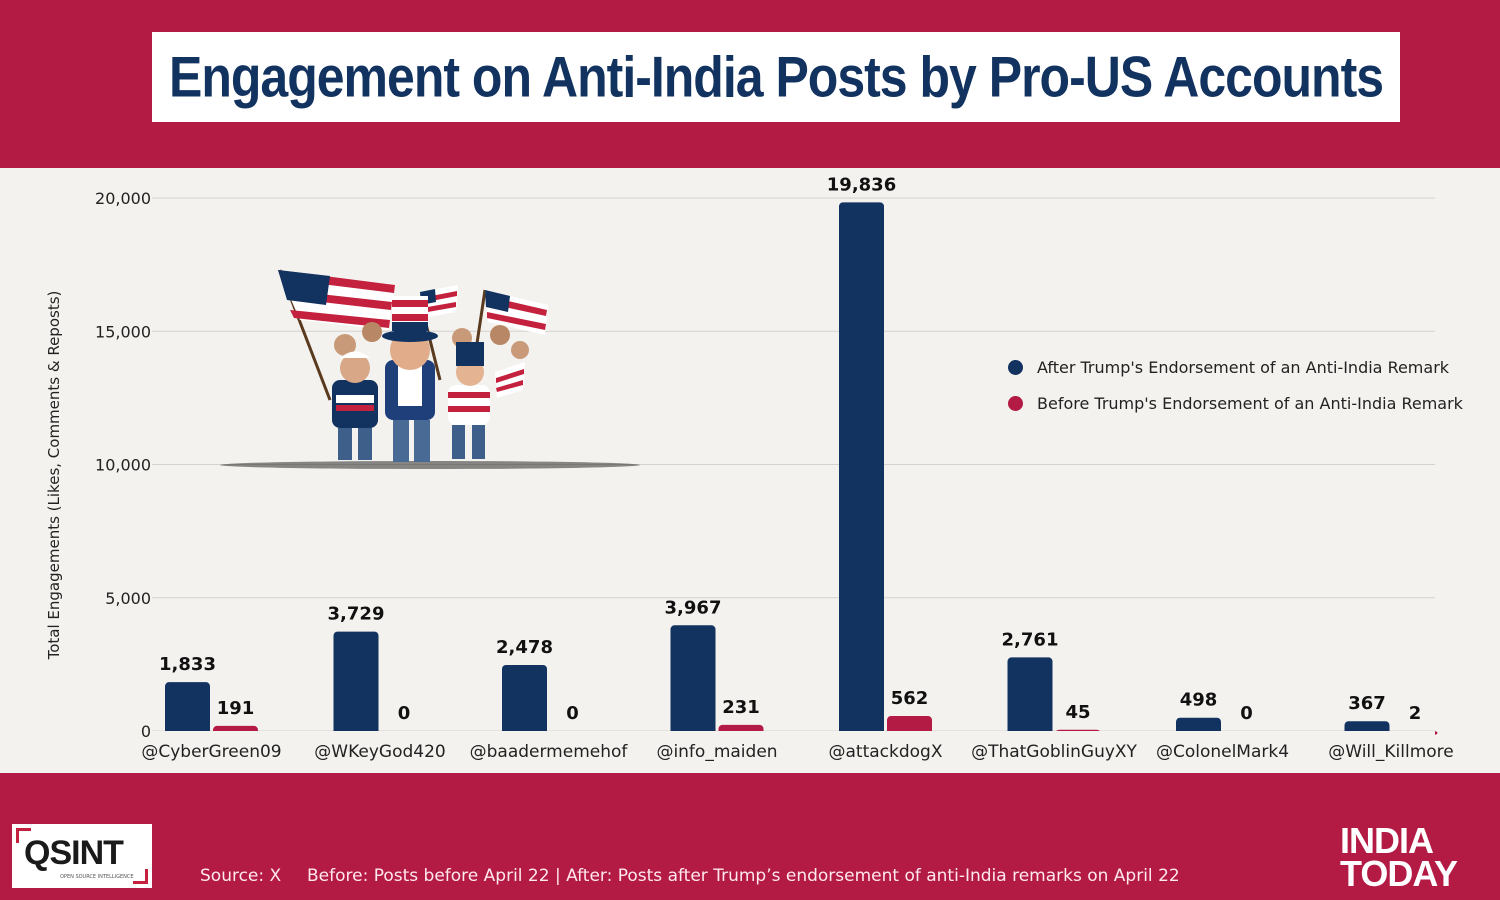 Image resolution: width=1500 pixels, height=900 pixels. What do you see at coordinates (241, 876) in the screenshot?
I see `source-text: Source: X` at bounding box center [241, 876].